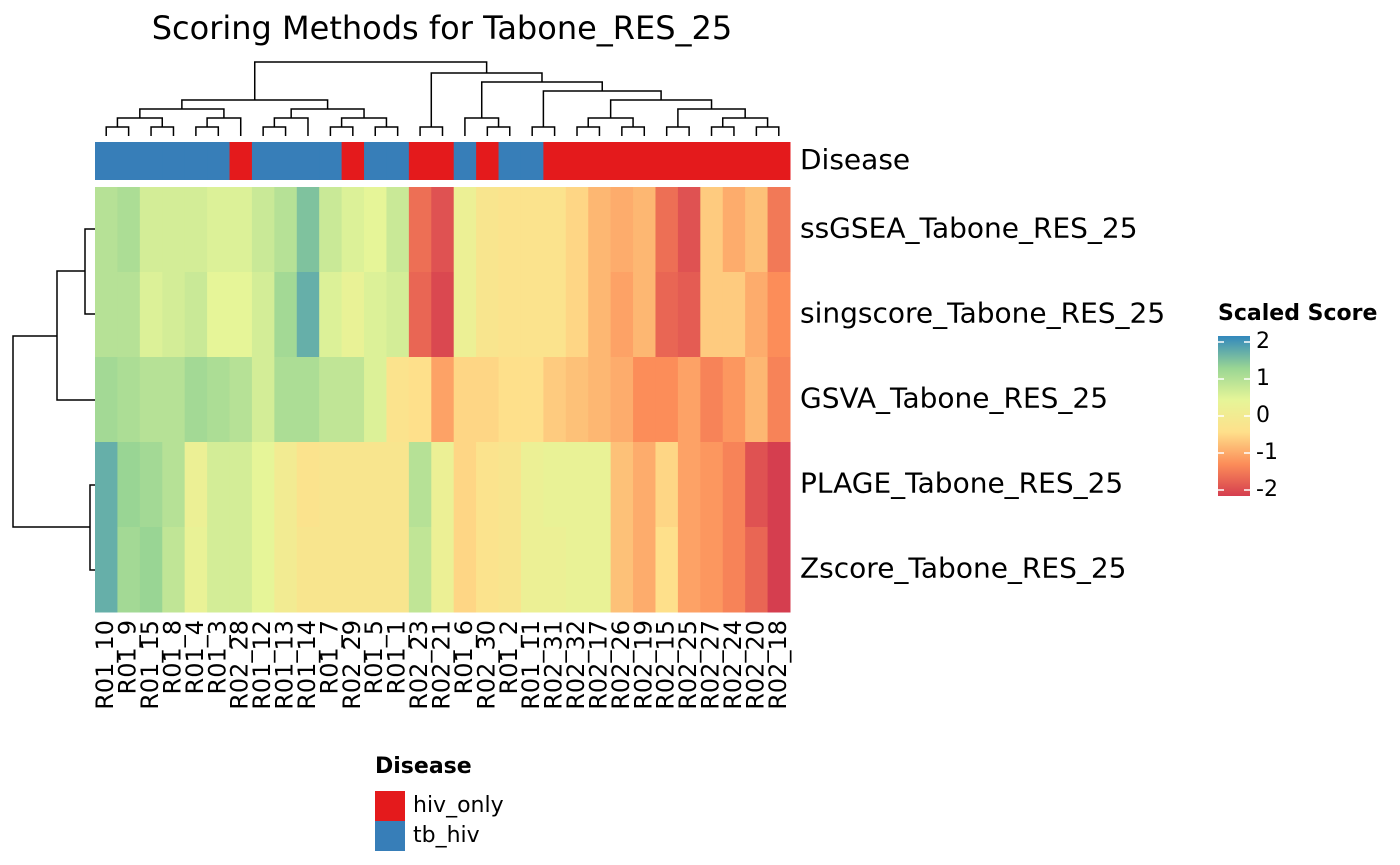 The image size is (1400, 865). What do you see at coordinates (733, 665) in the screenshot?
I see `column-label: R02_24` at bounding box center [733, 665].